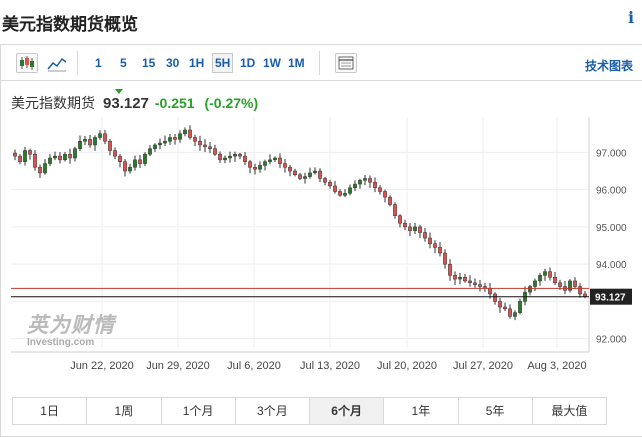 Image resolution: width=642 pixels, height=437 pixels. Describe the element at coordinates (53, 103) in the screenshot. I see `instrument-name: 美元指数期货` at that location.